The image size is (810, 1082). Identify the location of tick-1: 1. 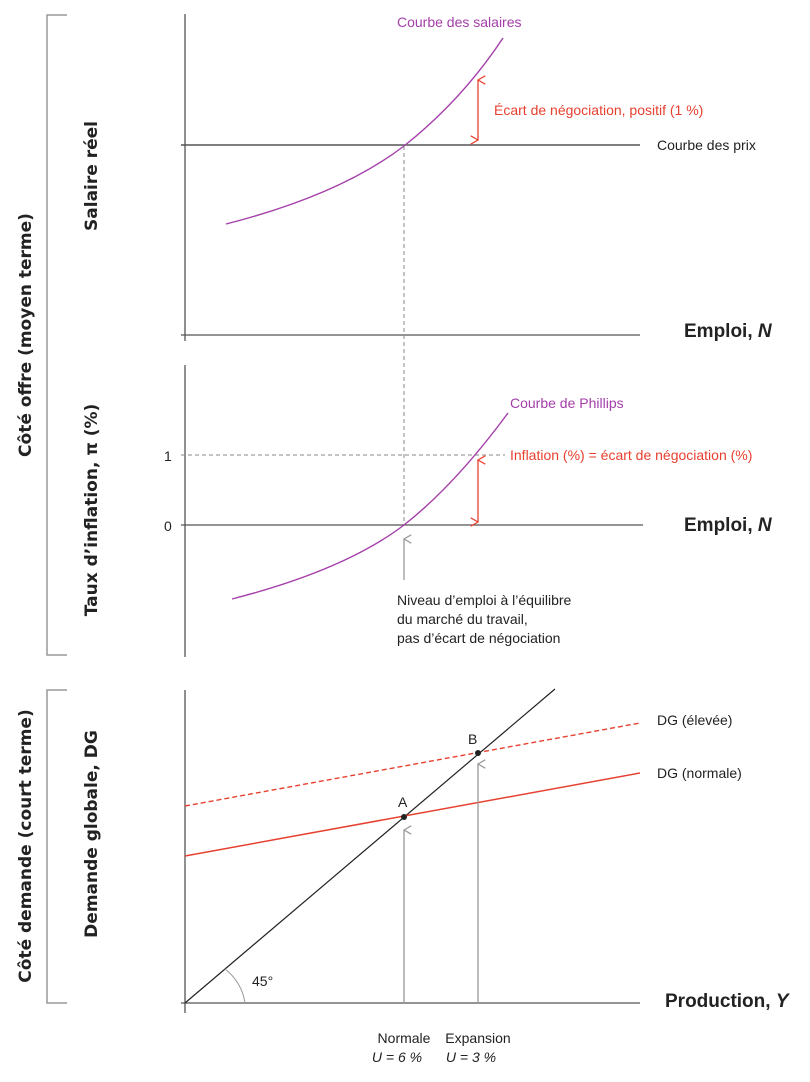
(168, 456).